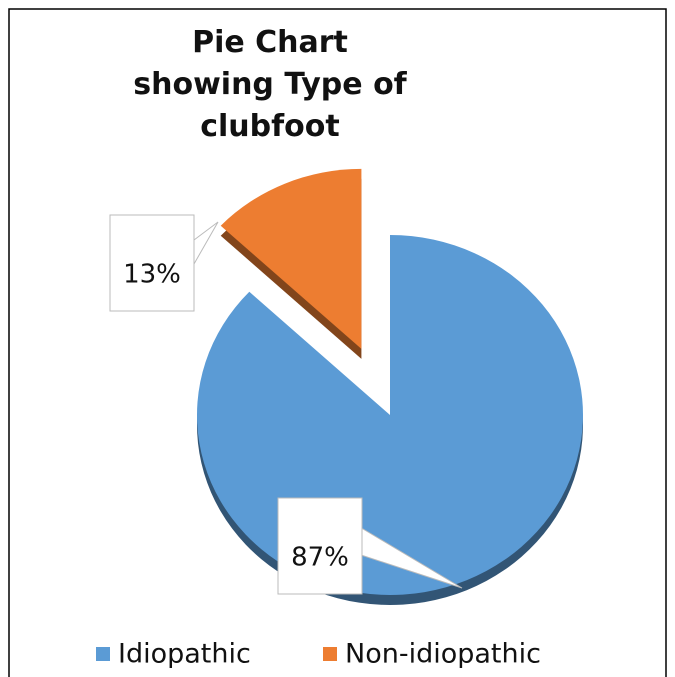 This screenshot has height=677, width=675. I want to click on slice, so click(291, 258).